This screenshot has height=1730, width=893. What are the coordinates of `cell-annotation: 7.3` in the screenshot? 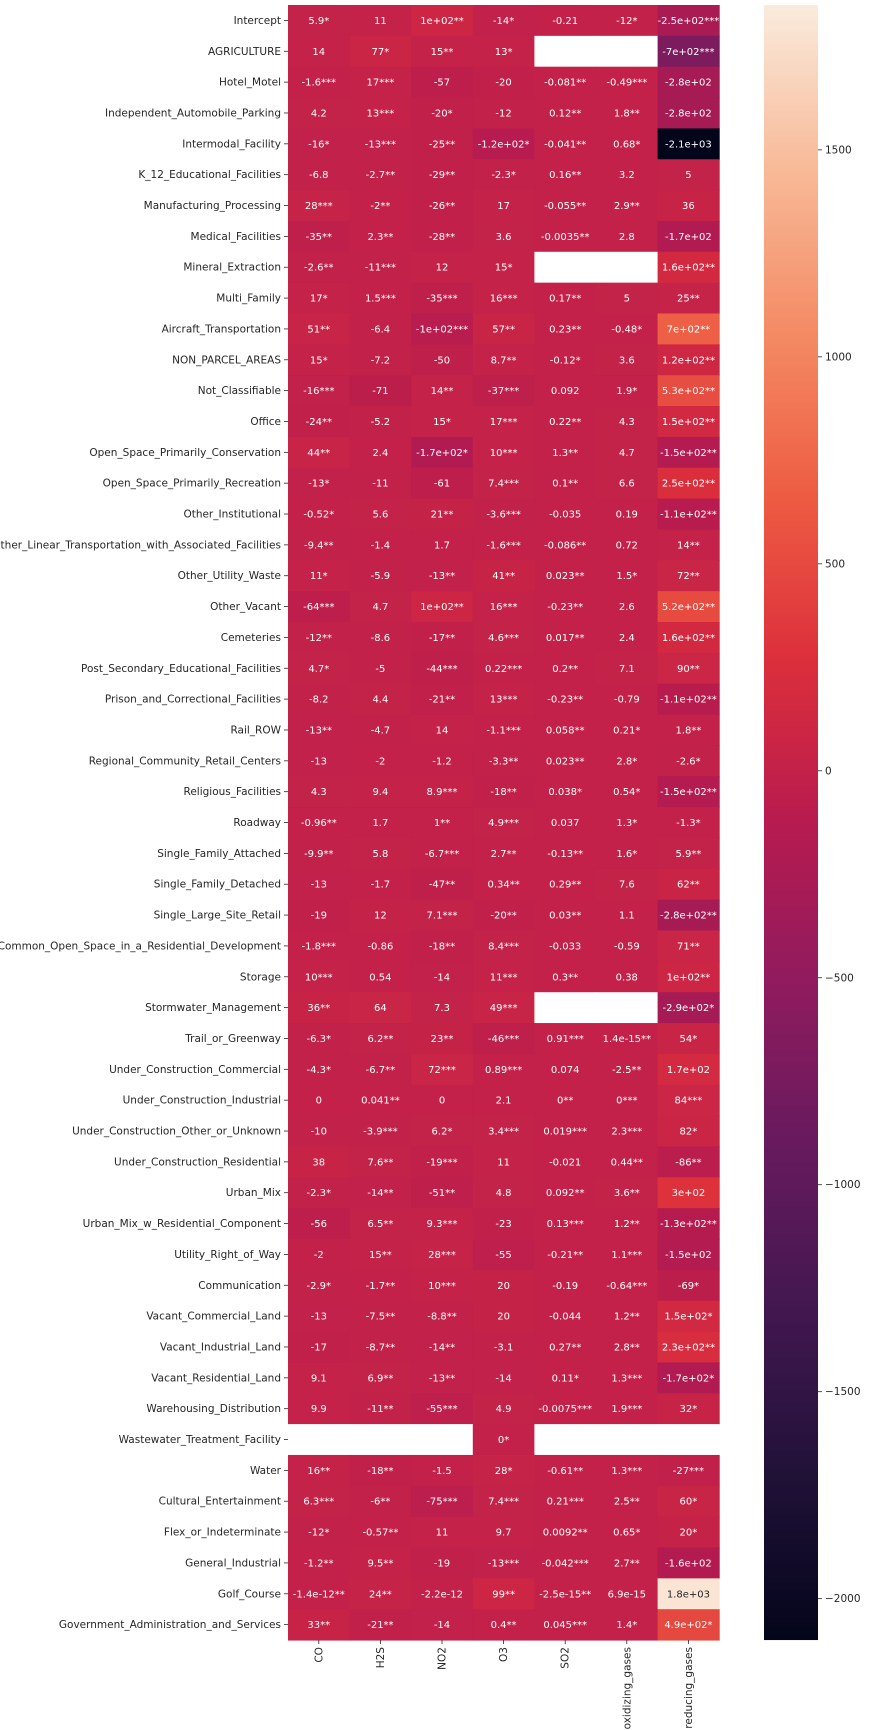 It's located at (442, 1008).